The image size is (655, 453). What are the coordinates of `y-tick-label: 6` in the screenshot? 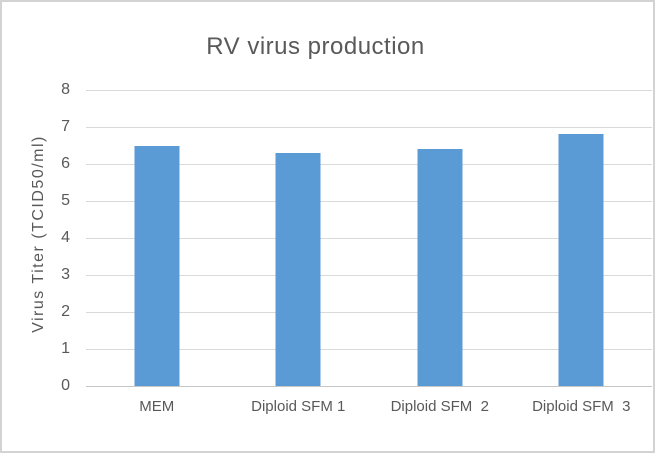 It's located at (65, 163).